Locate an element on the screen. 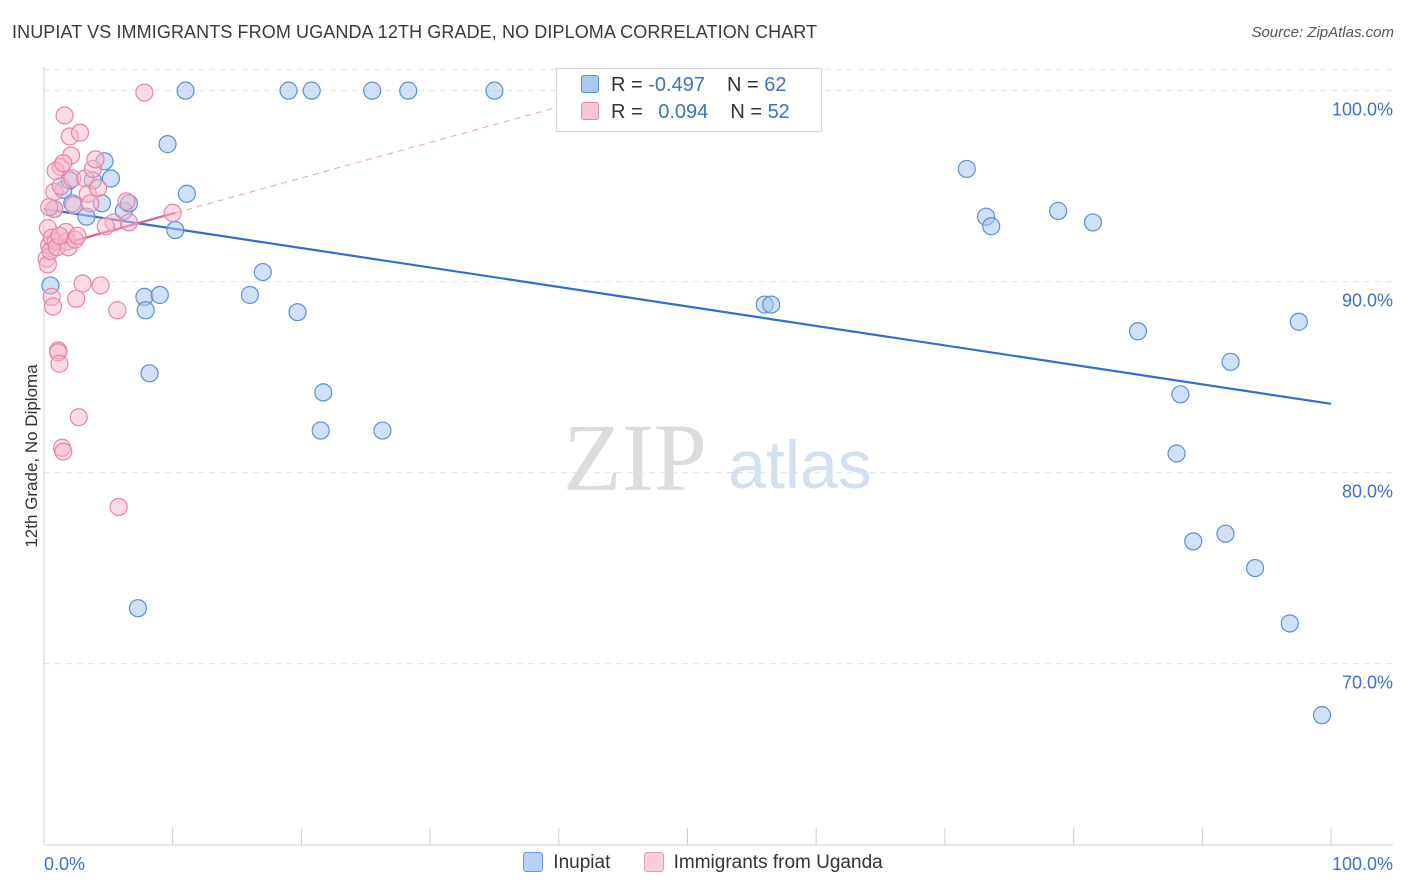 The image size is (1406, 892). correlation-legend: R = -0.497 N = 62 R = 0.094 N = 52 is located at coordinates (689, 100).